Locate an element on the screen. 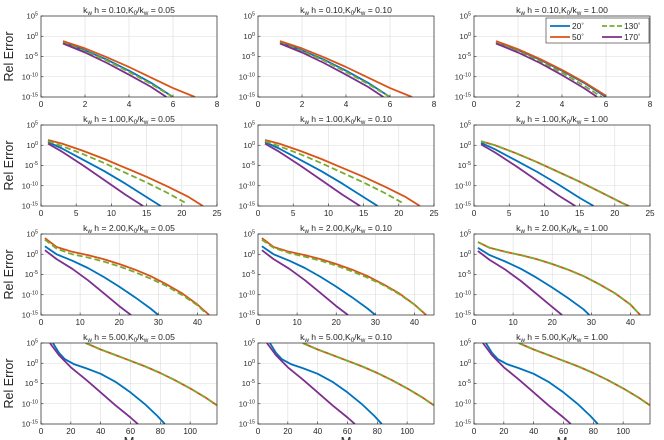  row-ylabels: Rel Error Rel Error Rel Error Rel Error is located at coordinates (9, 219).